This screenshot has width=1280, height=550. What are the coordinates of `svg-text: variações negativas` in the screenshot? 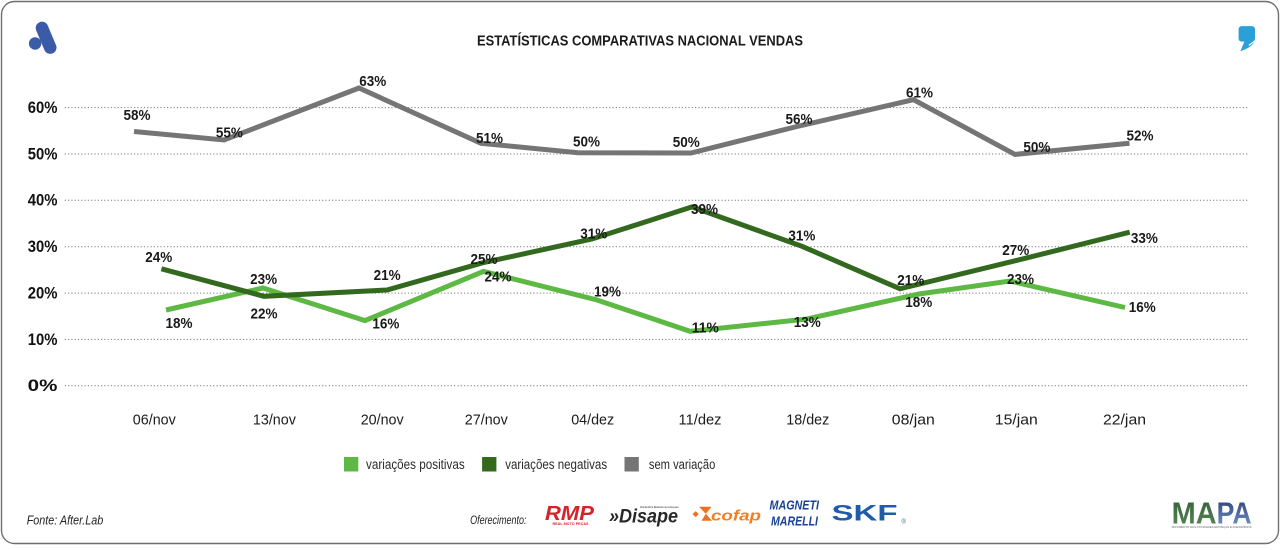 It's located at (556, 464).